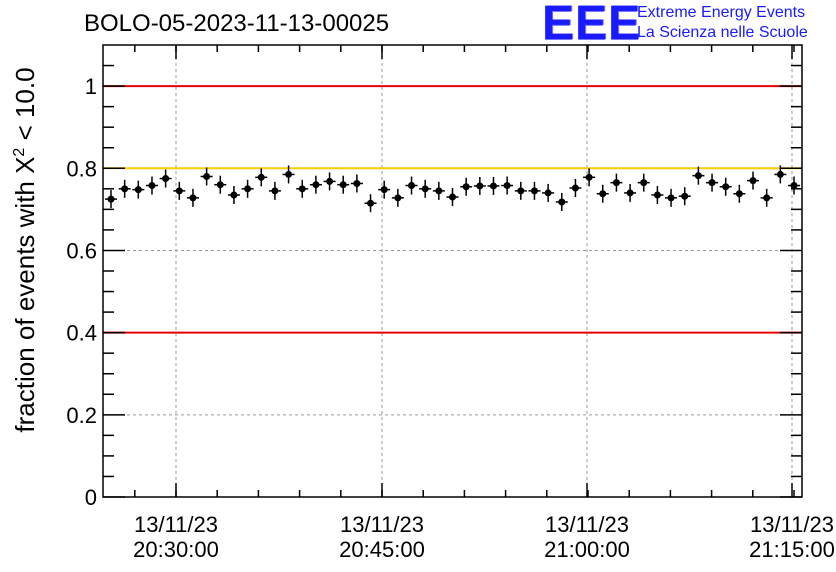 This screenshot has height=572, width=836. What do you see at coordinates (587, 549) in the screenshot?
I see `x-tick-time: 21:00:00` at bounding box center [587, 549].